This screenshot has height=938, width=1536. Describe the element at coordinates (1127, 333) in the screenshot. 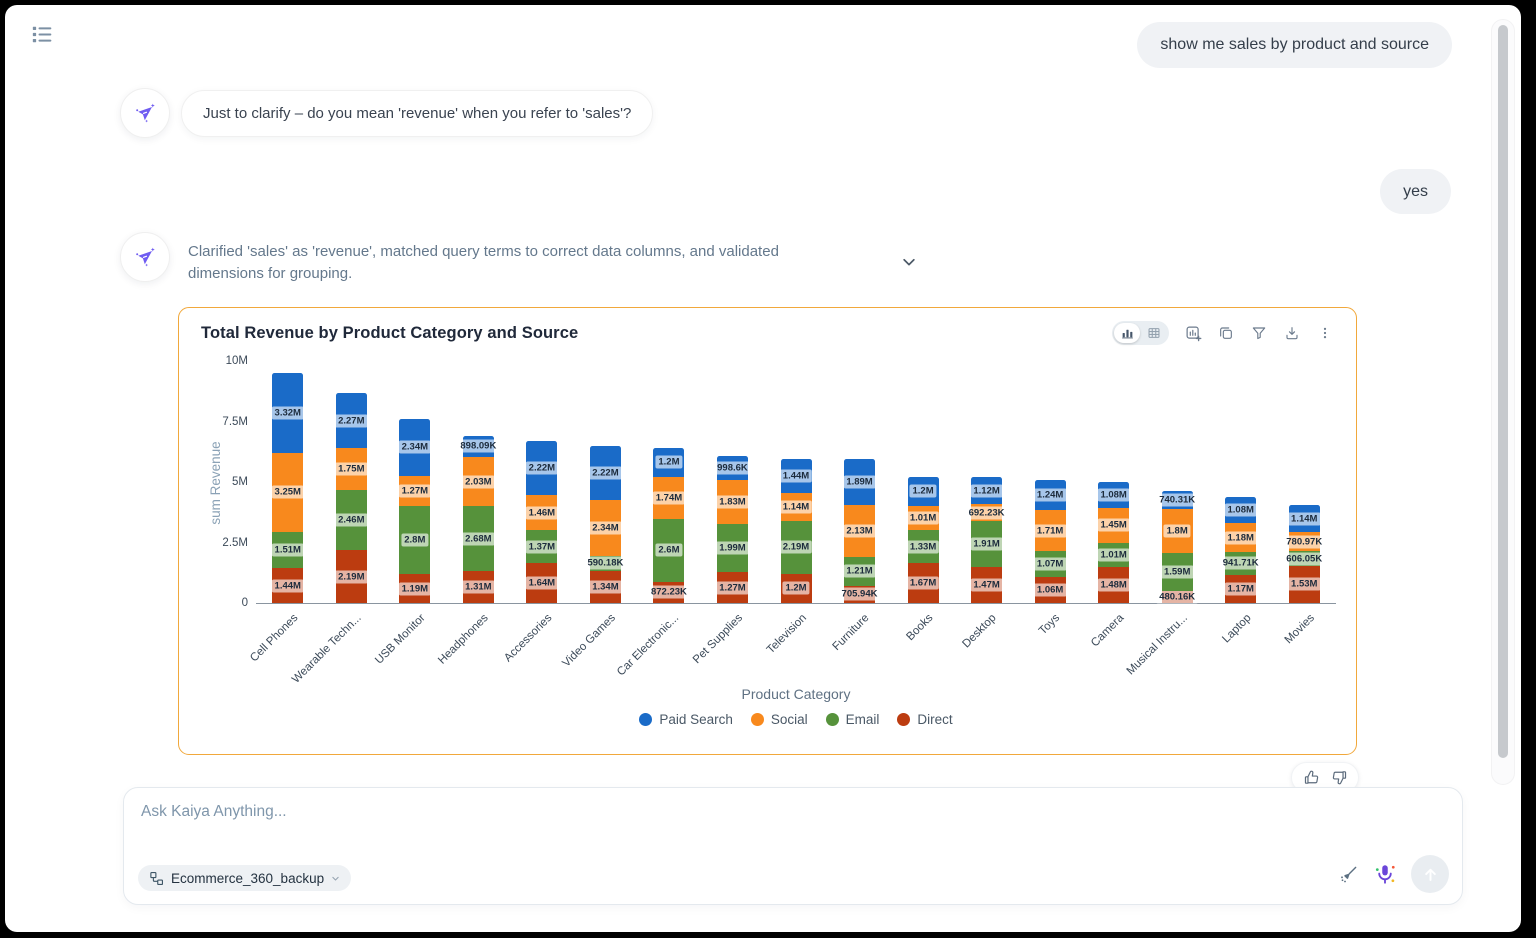

I see `bar-chart-view-toggle` at that location.